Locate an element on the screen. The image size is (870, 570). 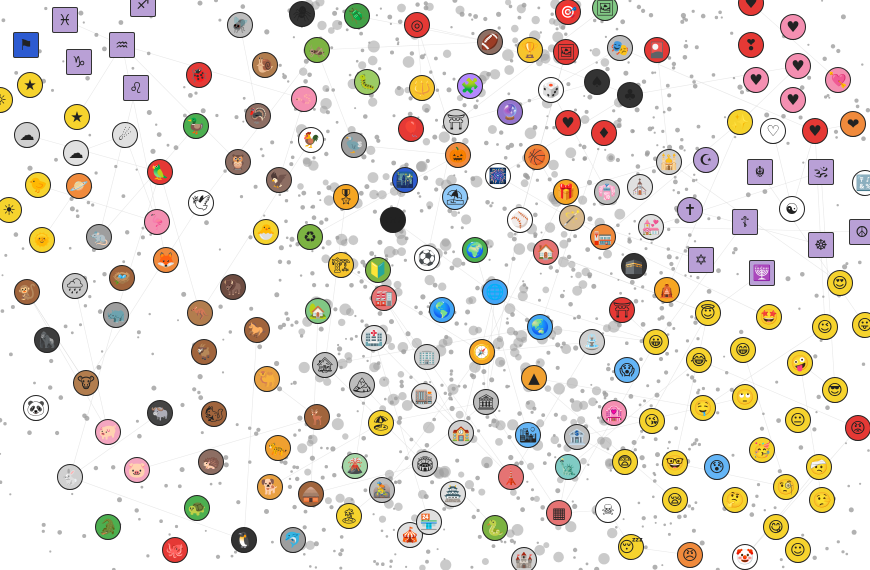
white-heart-icon: ♡ is located at coordinates (773, 131).